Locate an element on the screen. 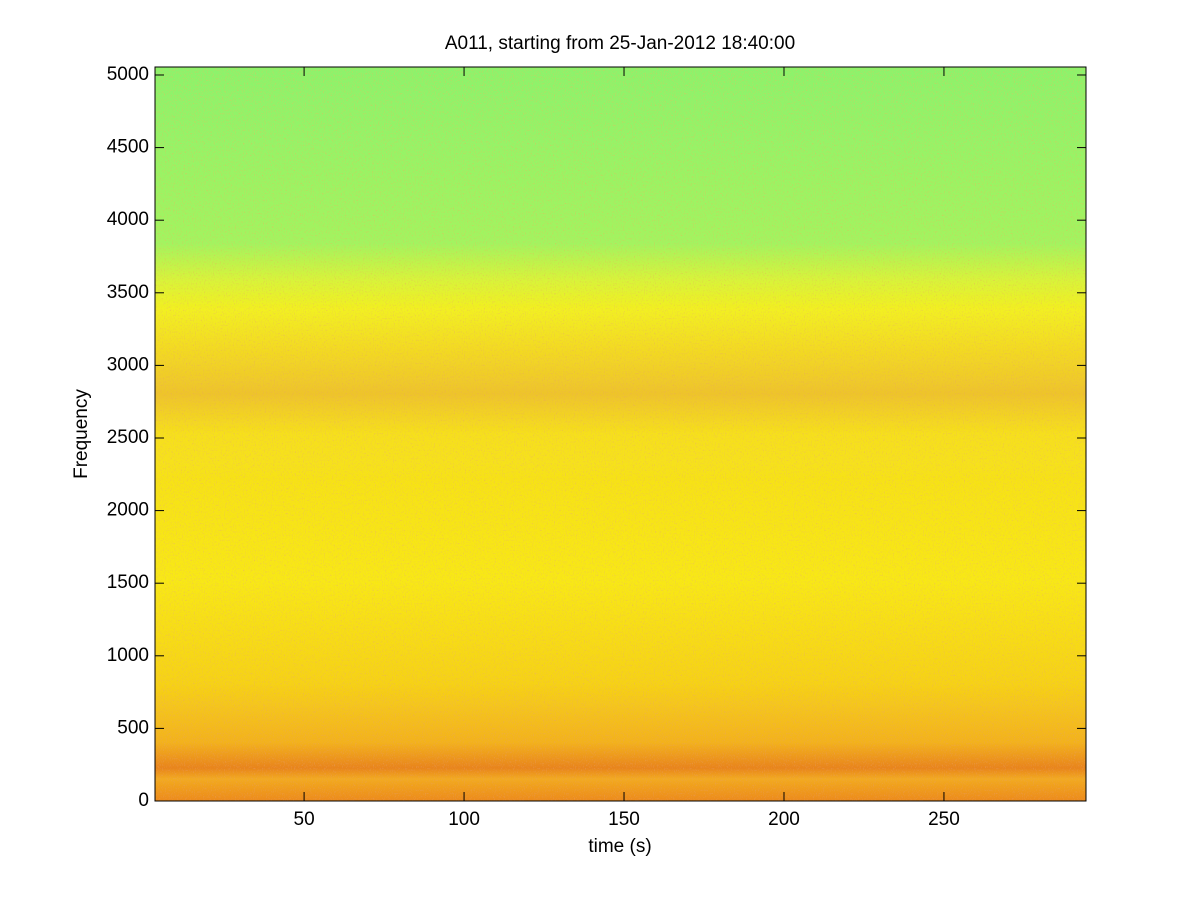 The height and width of the screenshot is (900, 1200). x-tick-label: 200 is located at coordinates (784, 819).